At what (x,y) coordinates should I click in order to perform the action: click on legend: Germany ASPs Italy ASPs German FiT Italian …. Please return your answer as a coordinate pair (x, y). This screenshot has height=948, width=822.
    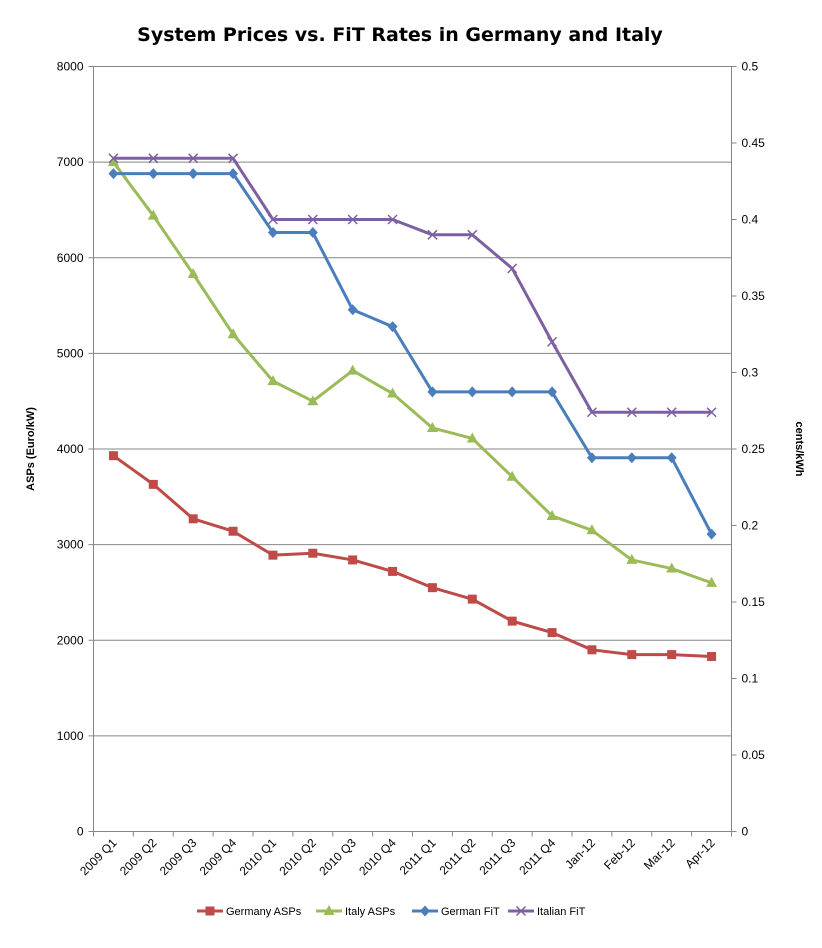
    Looking at the image, I should click on (391, 911).